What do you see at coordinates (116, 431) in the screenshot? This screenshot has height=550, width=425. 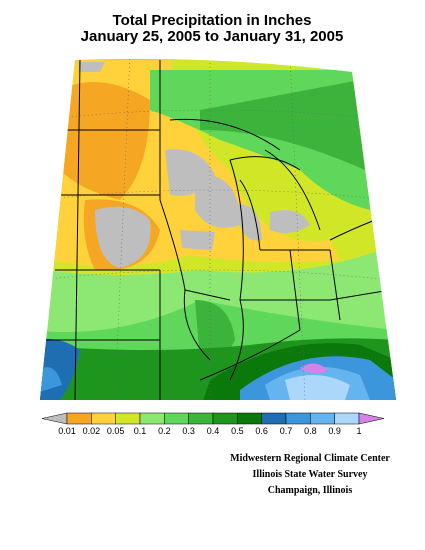 I see `legend-label: 0.05` at bounding box center [116, 431].